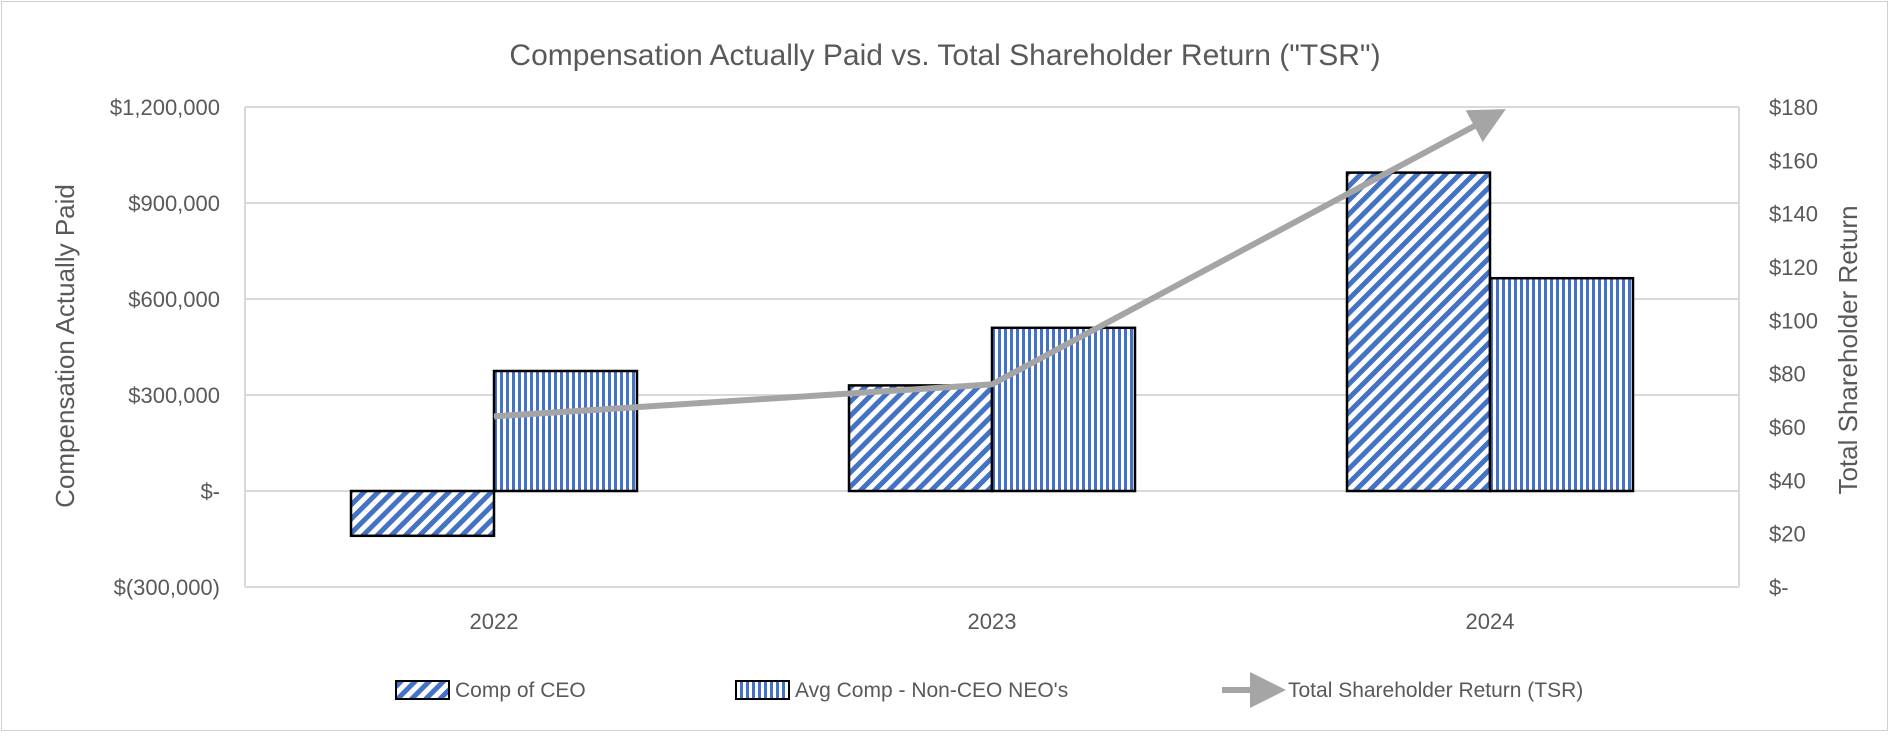  I want to click on y-left-tick-label: $1,200,000, so click(165, 107).